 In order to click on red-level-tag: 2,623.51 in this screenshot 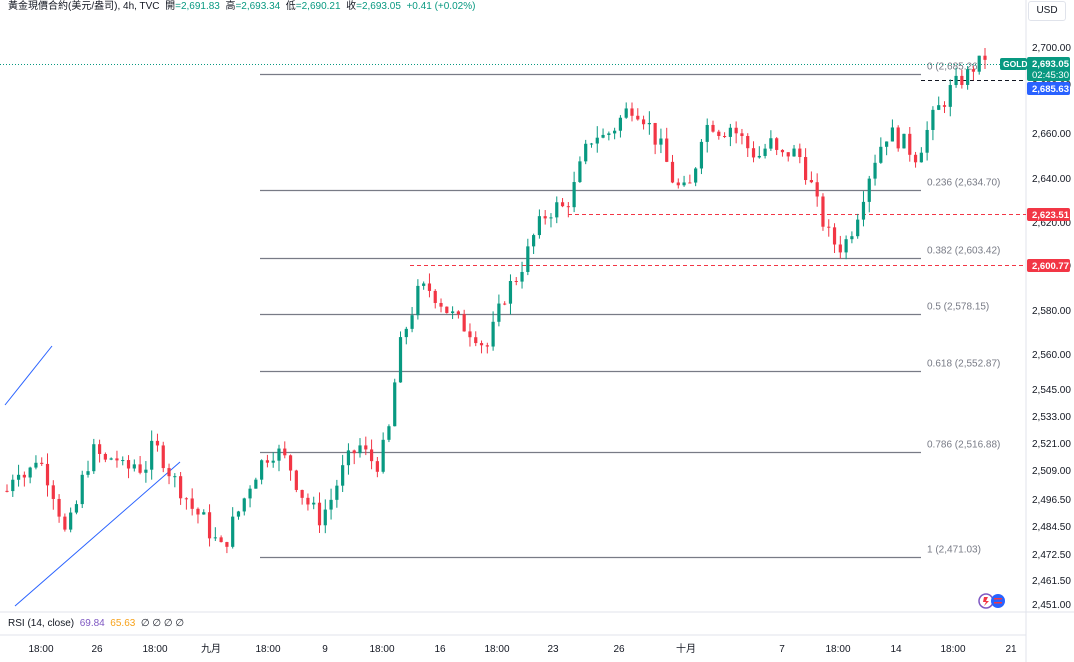, I will do `click(1048, 214)`.